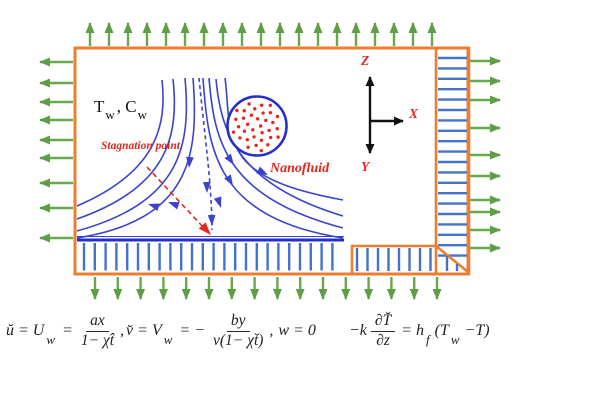 The height and width of the screenshot is (403, 602). I want to click on fraction-dTdz: ∂T̆ ∂z, so click(383, 330).